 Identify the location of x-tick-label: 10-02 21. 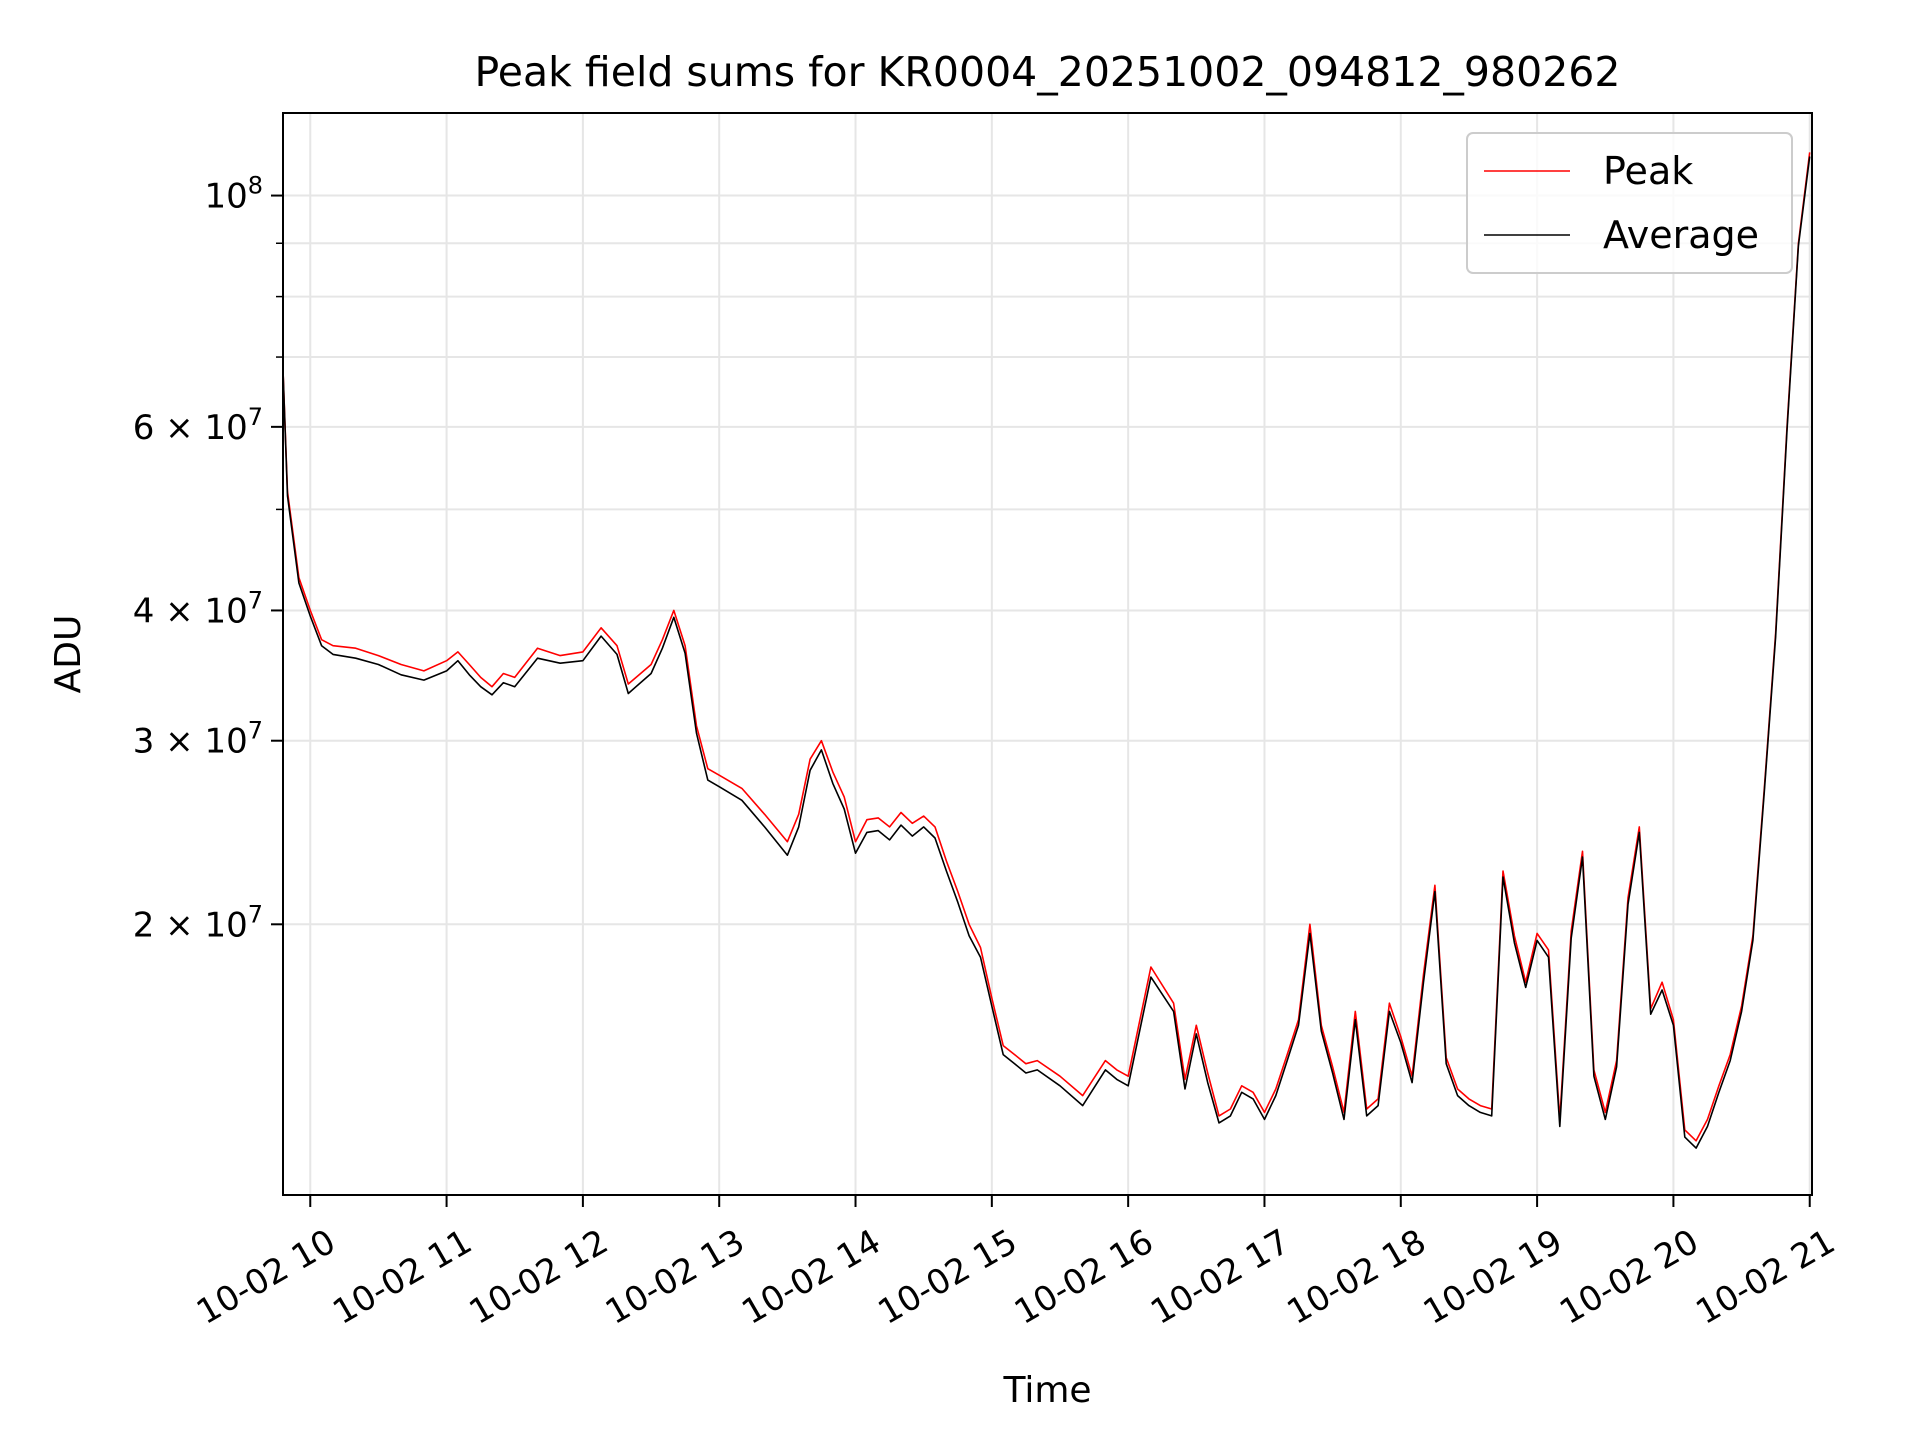
(1765, 1277).